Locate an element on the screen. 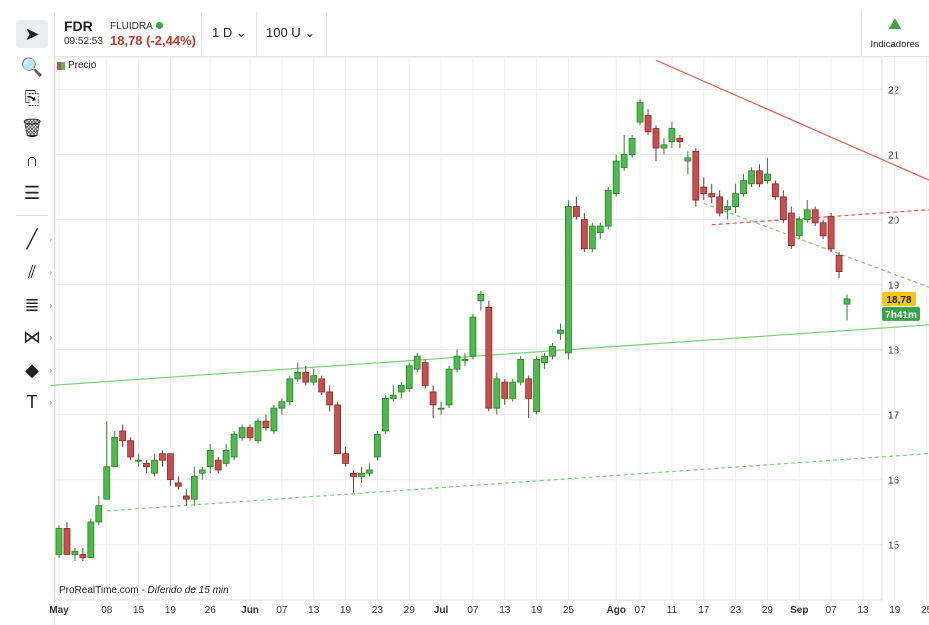 The height and width of the screenshot is (625, 929). ticker-symbol: FDR is located at coordinates (78, 26).